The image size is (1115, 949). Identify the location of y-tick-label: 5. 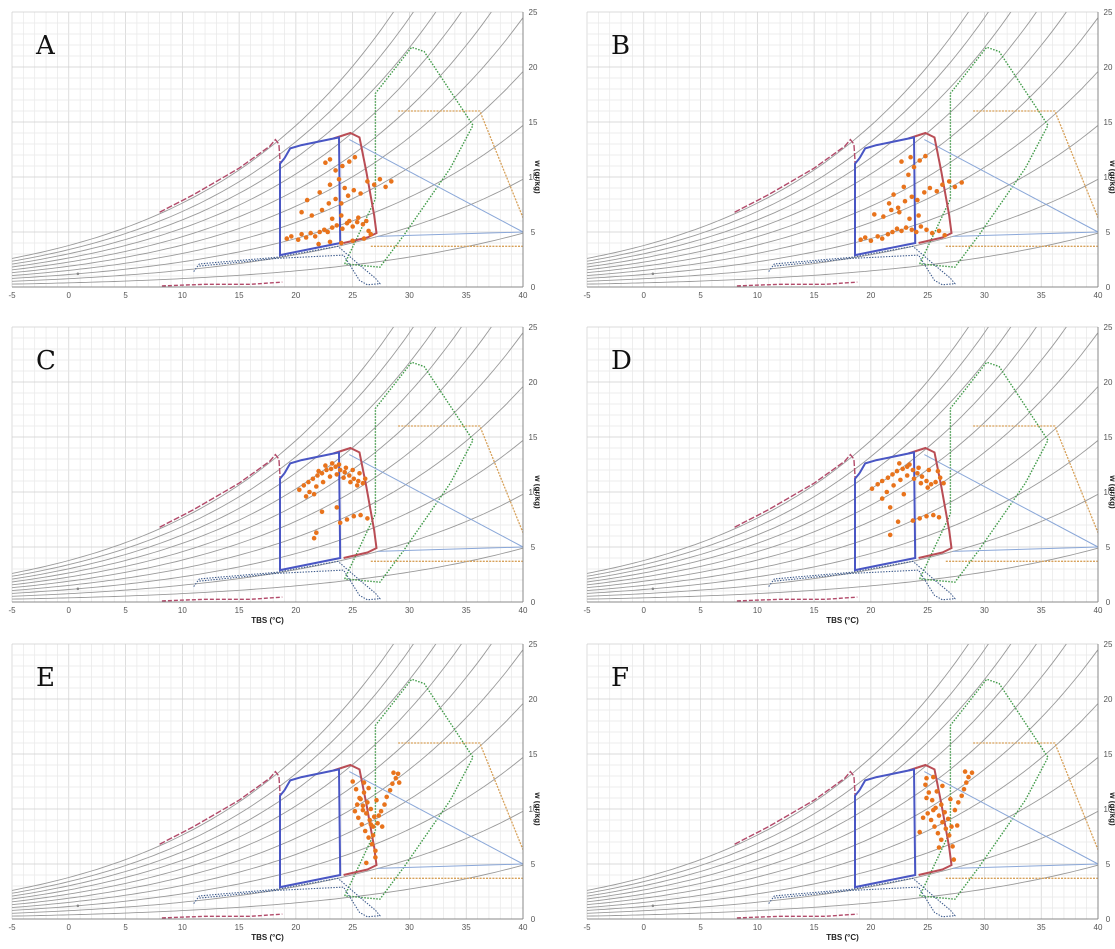
(1108, 547).